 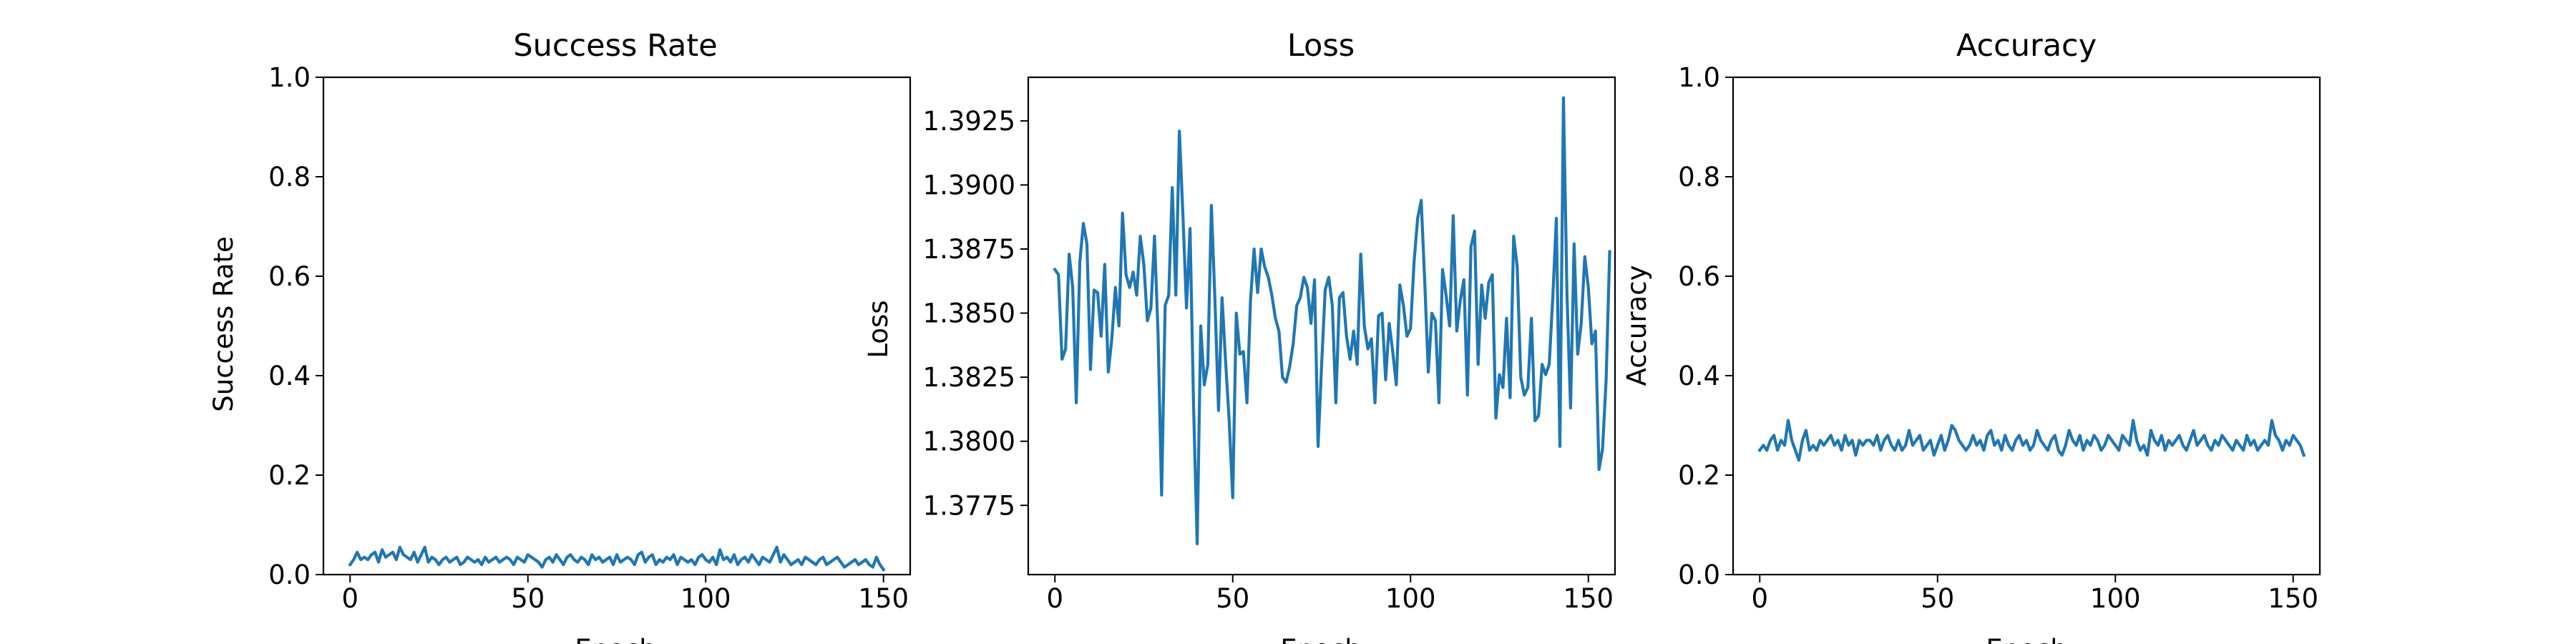 I want to click on y-axis-label: Loss, so click(x=878, y=329).